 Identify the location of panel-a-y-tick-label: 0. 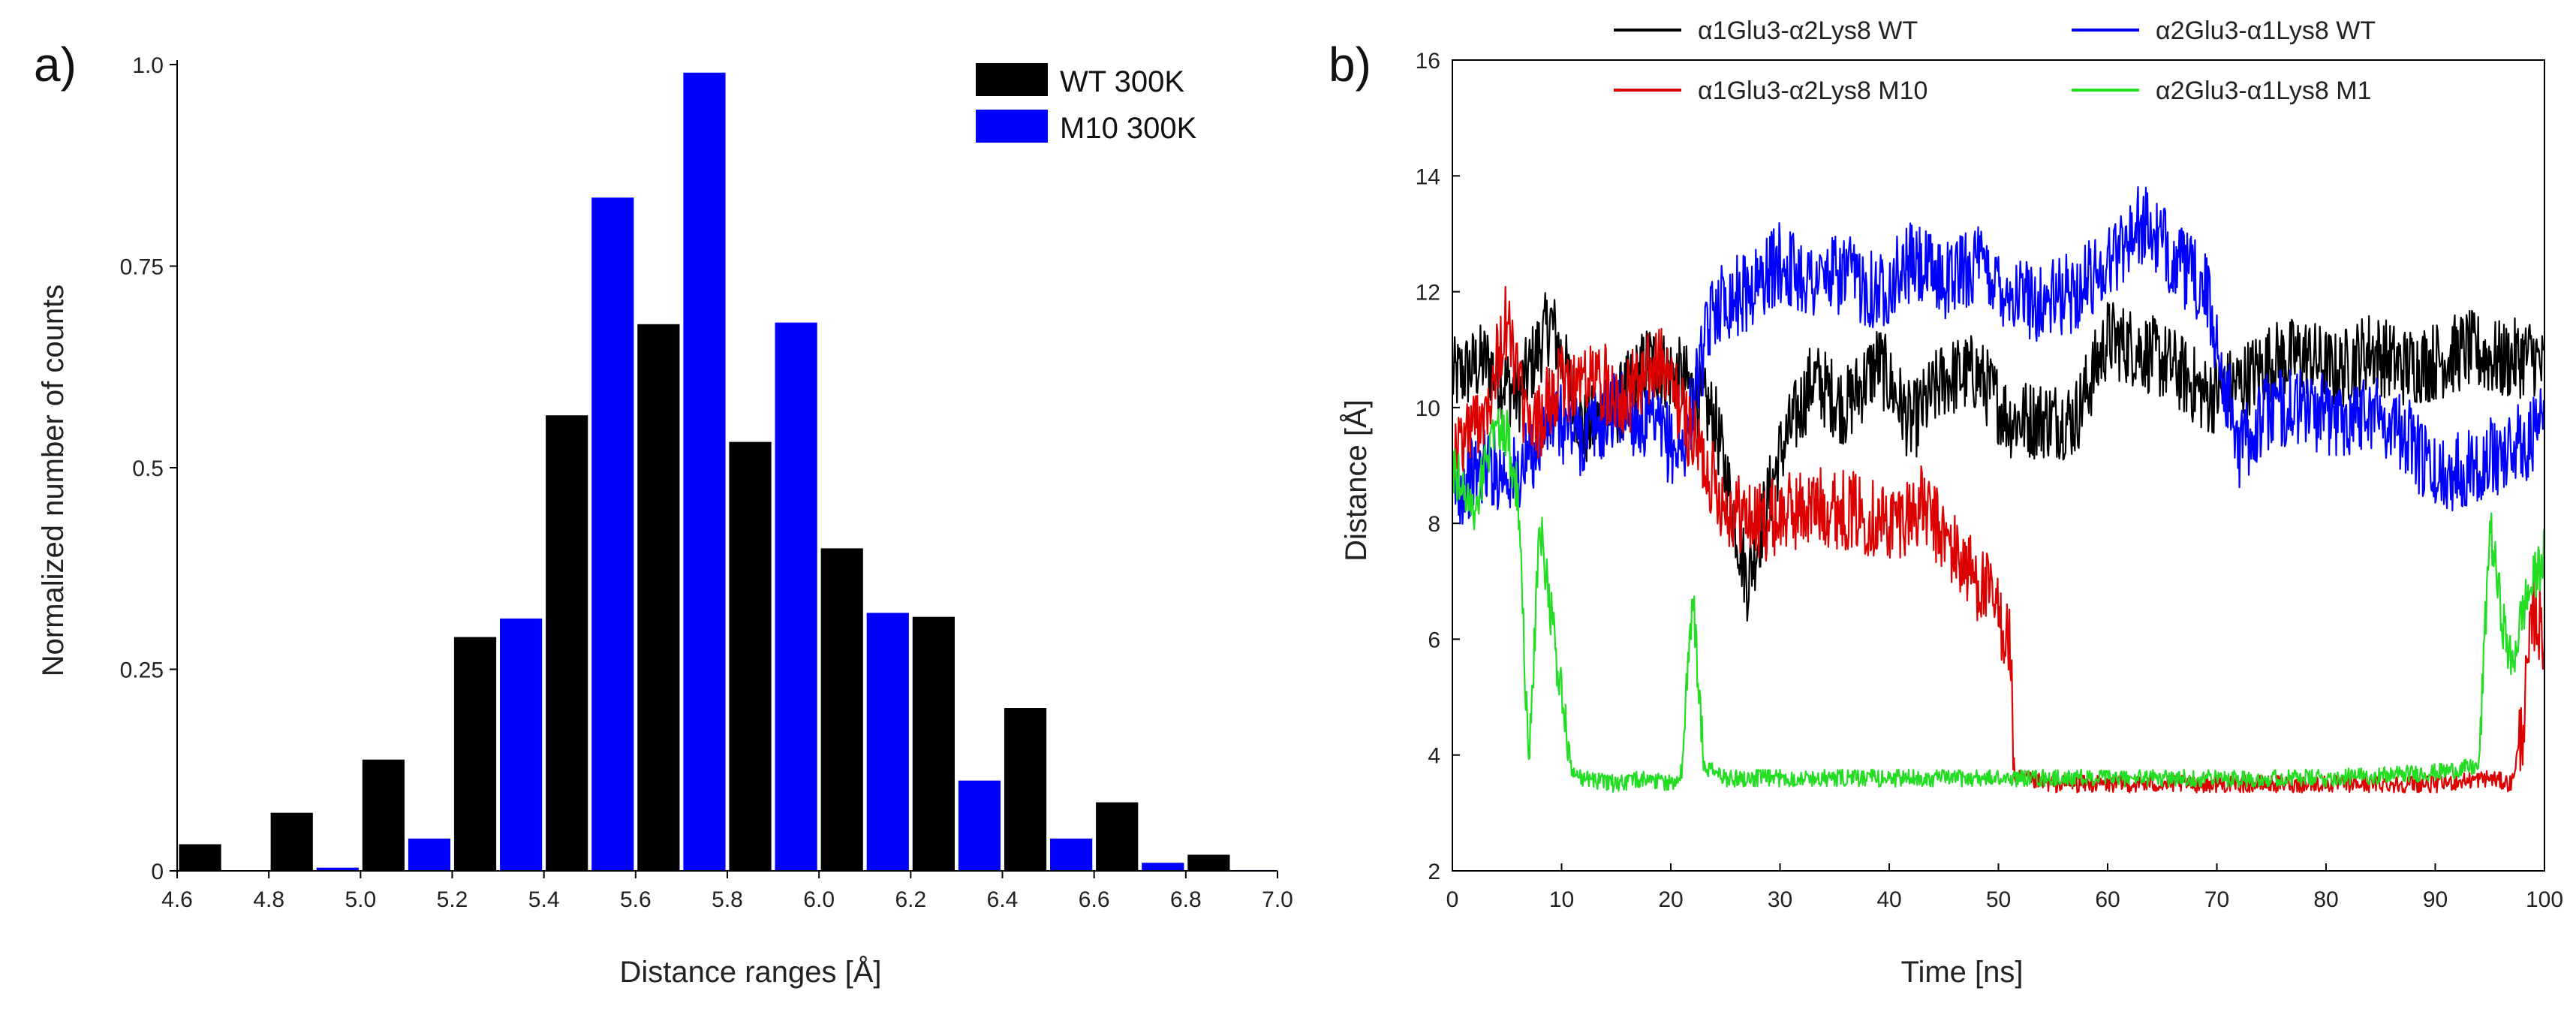
(157, 872).